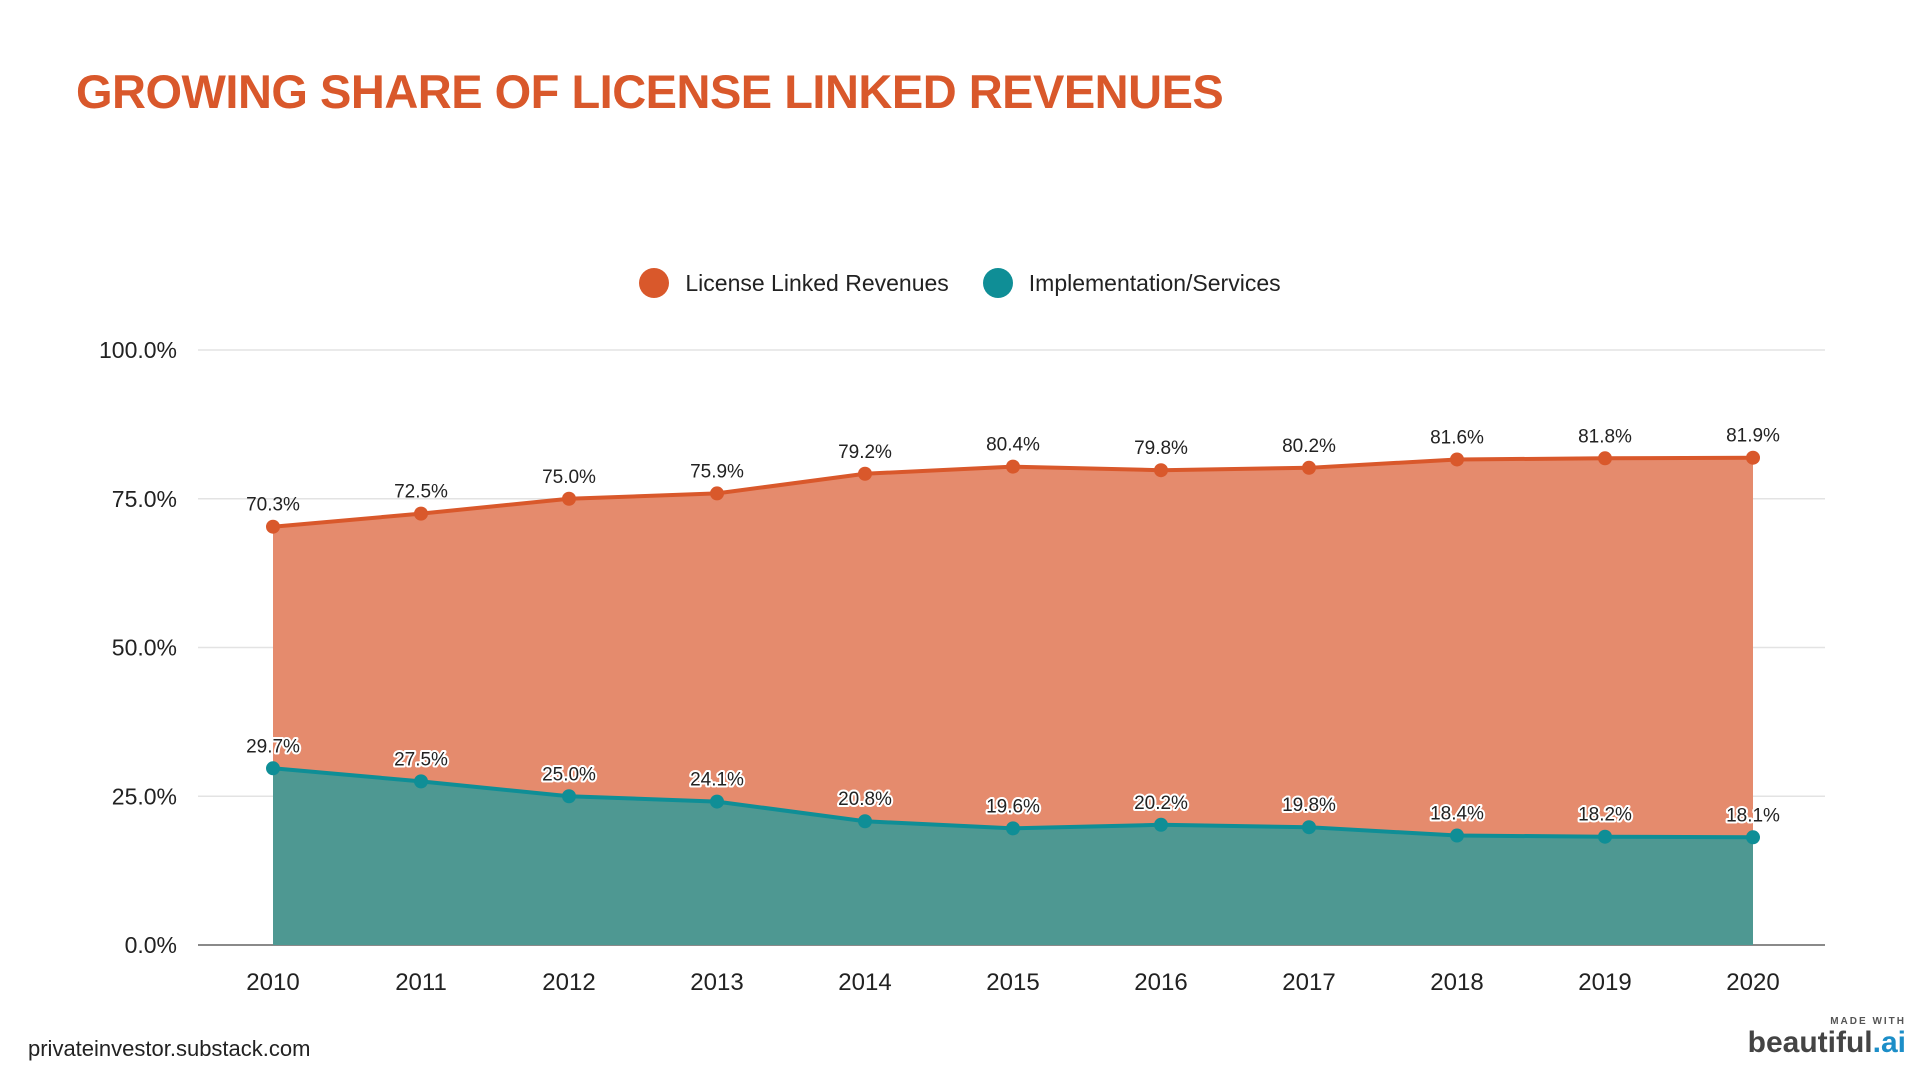  What do you see at coordinates (144, 499) in the screenshot?
I see `y-tick-label: 75.0%` at bounding box center [144, 499].